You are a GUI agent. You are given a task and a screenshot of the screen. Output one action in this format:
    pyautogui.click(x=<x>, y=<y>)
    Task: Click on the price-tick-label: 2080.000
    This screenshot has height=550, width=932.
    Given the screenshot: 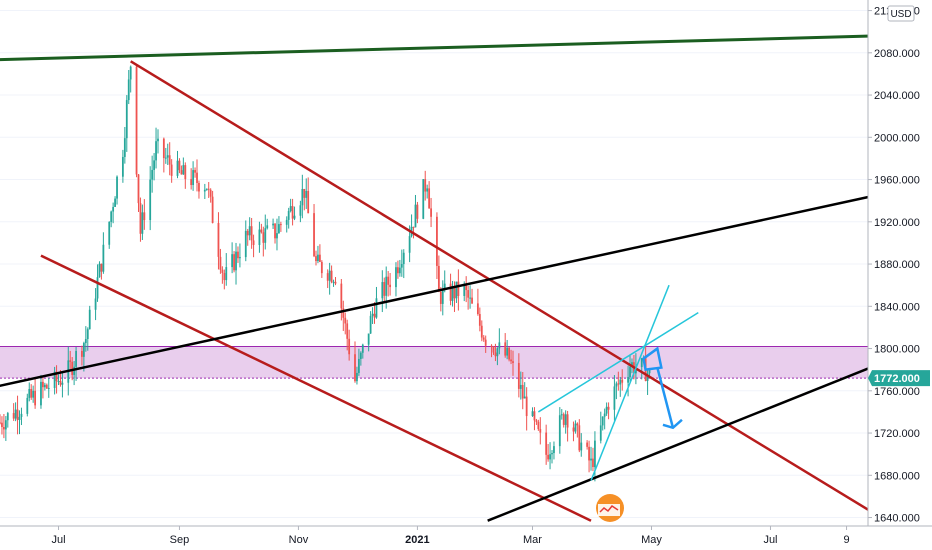 What is the action you would take?
    pyautogui.click(x=897, y=54)
    